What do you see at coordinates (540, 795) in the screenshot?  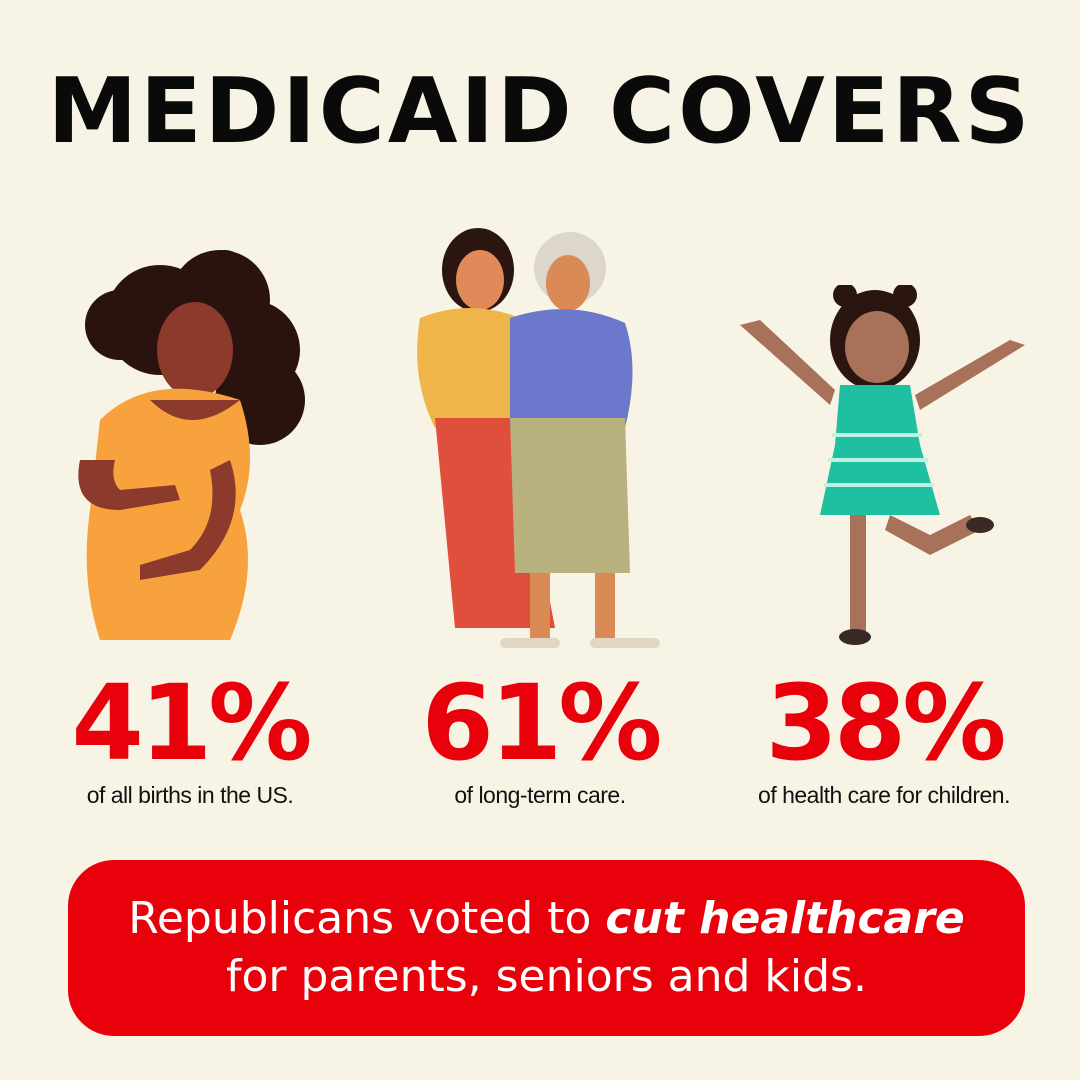 I see `stat-caption: of long-term care.` at bounding box center [540, 795].